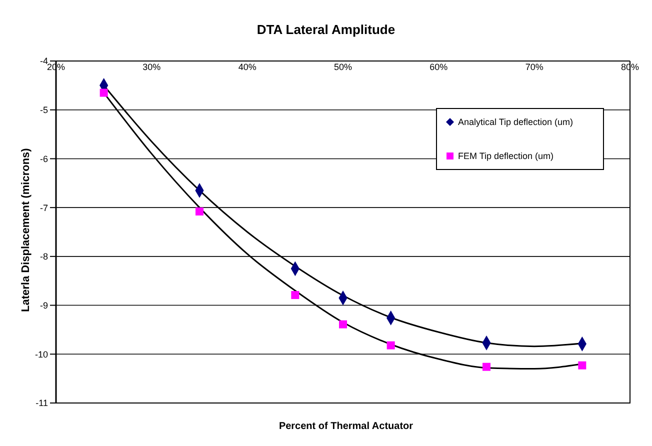 The height and width of the screenshot is (446, 652). I want to click on x-tick-label: 60%, so click(439, 67).